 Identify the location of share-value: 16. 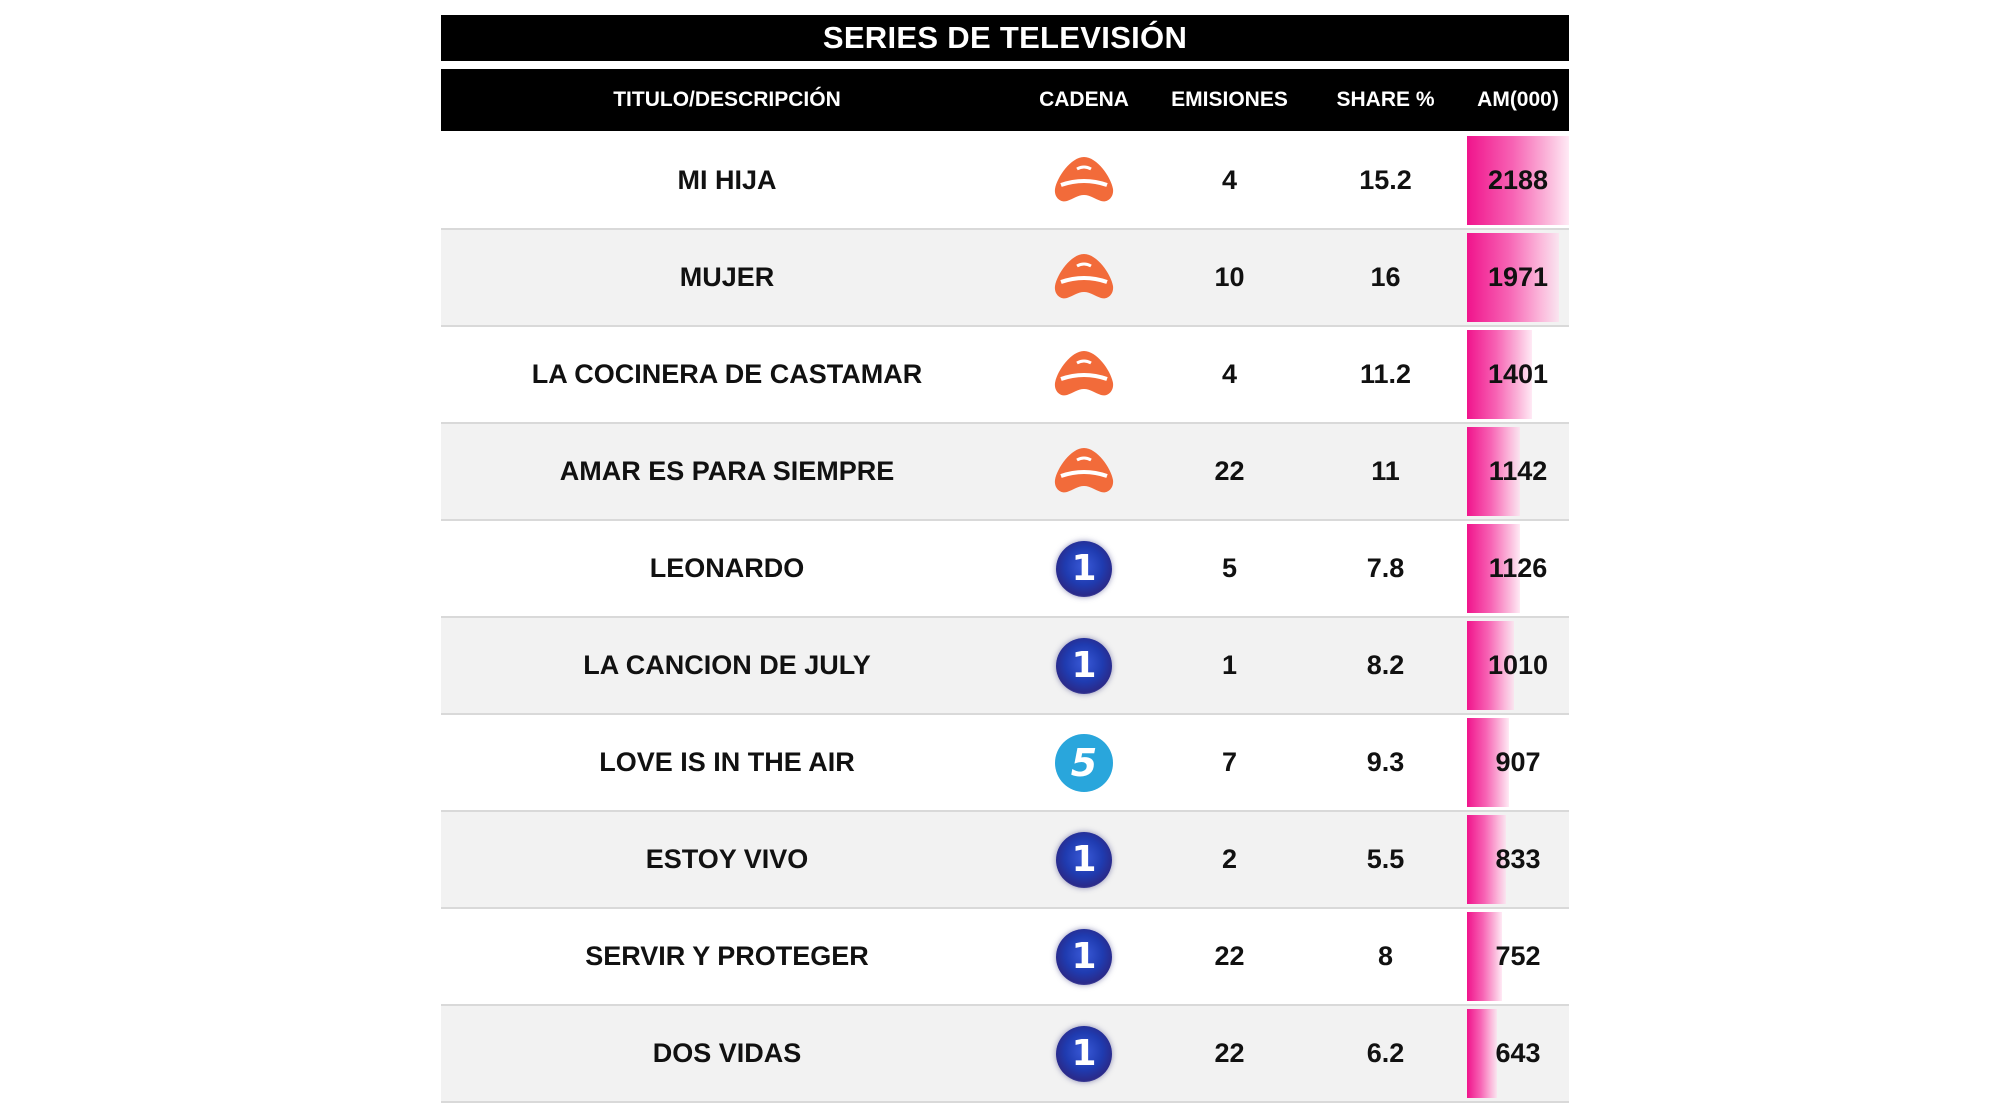
(1385, 277).